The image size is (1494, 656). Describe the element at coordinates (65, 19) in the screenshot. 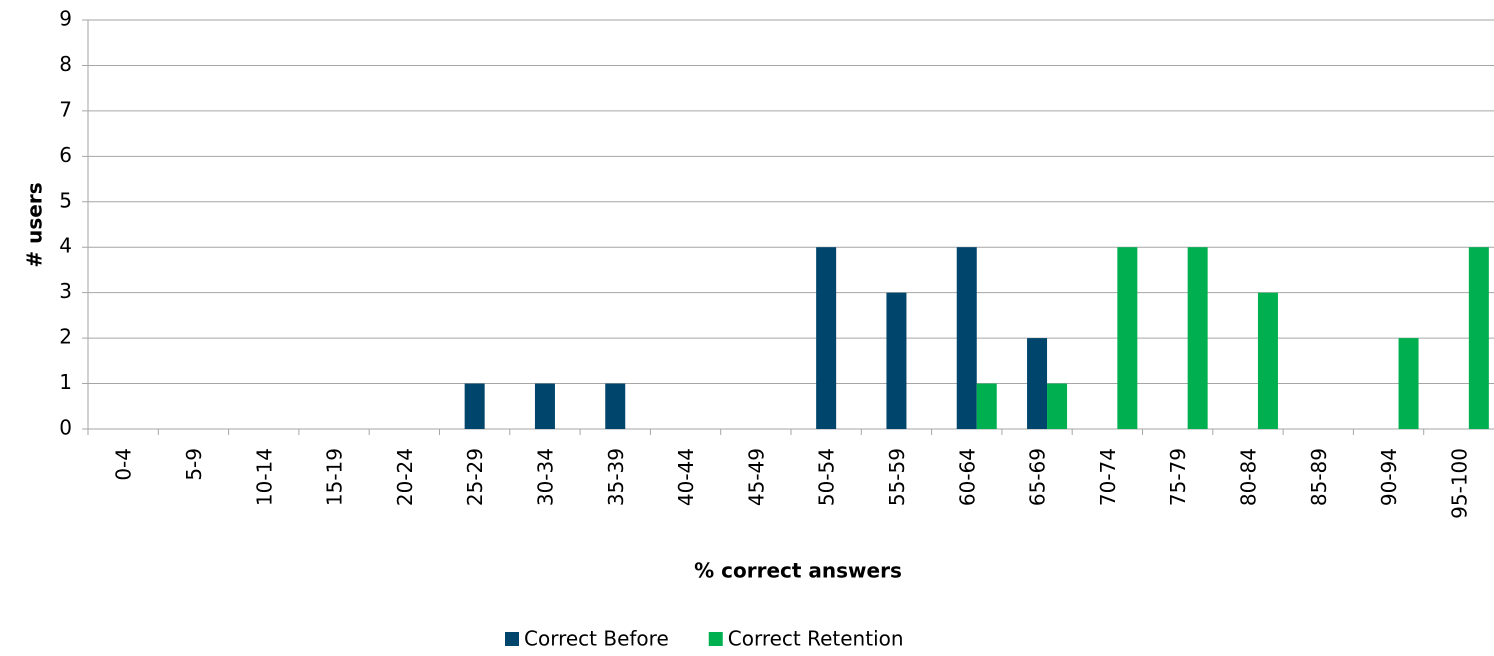

I see `y-tick-label: 9` at that location.